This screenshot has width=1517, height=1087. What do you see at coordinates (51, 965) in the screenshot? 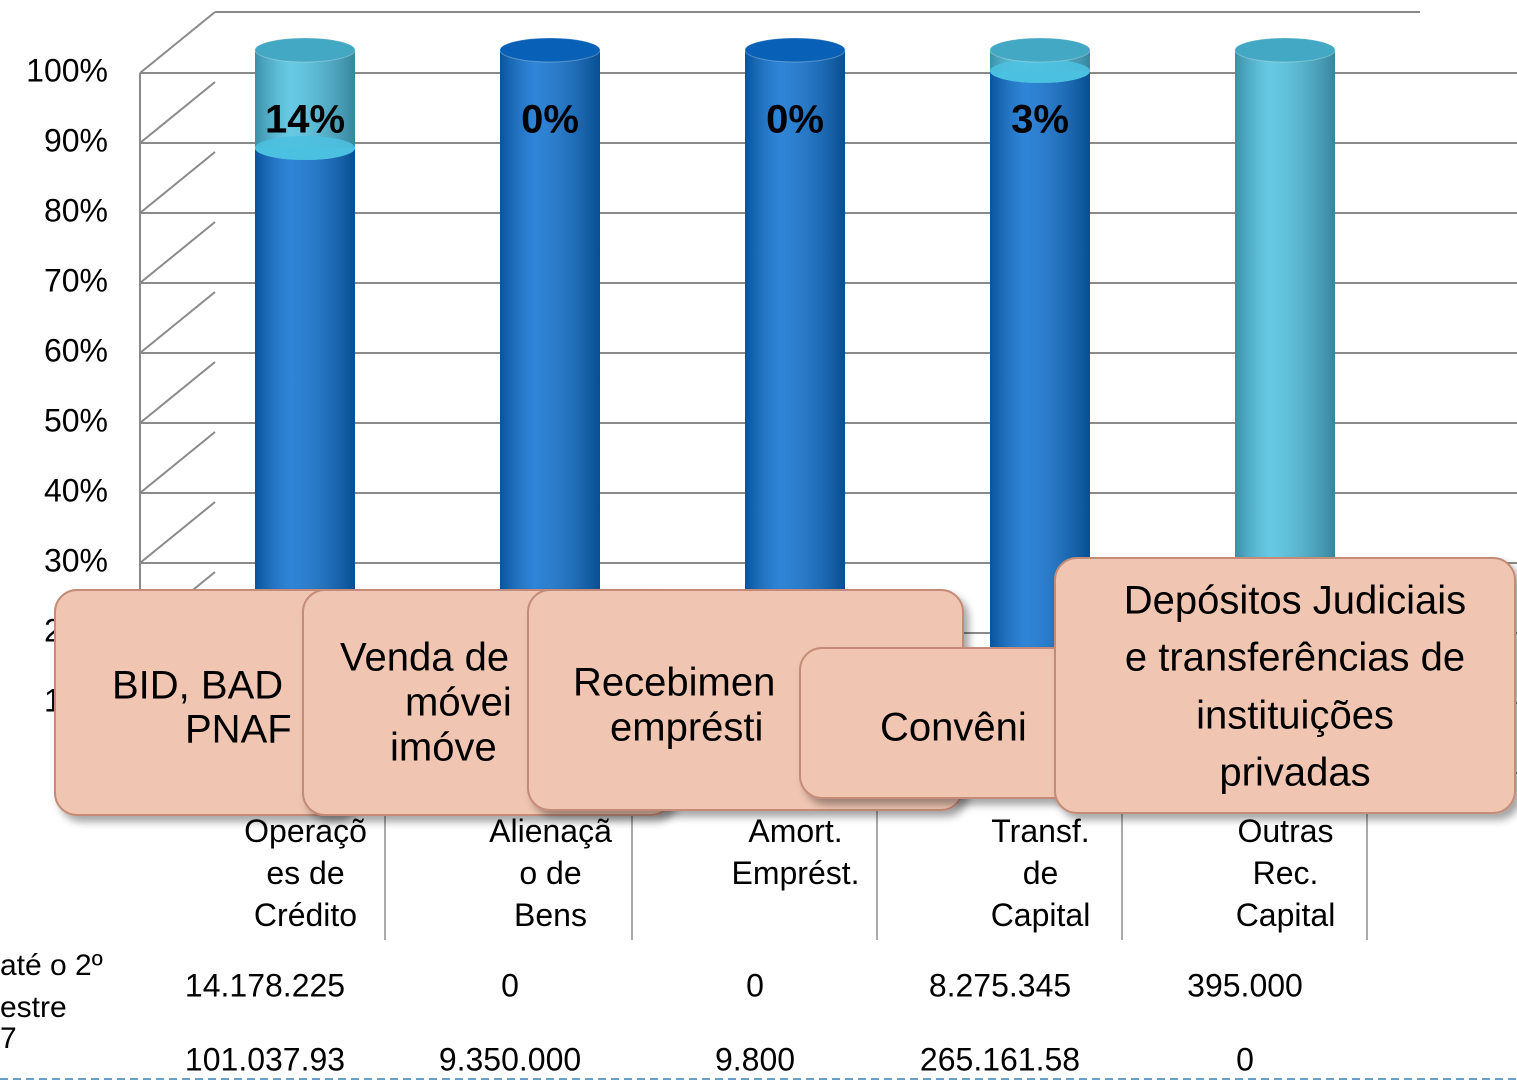
I see `row-label: até o 2º` at bounding box center [51, 965].